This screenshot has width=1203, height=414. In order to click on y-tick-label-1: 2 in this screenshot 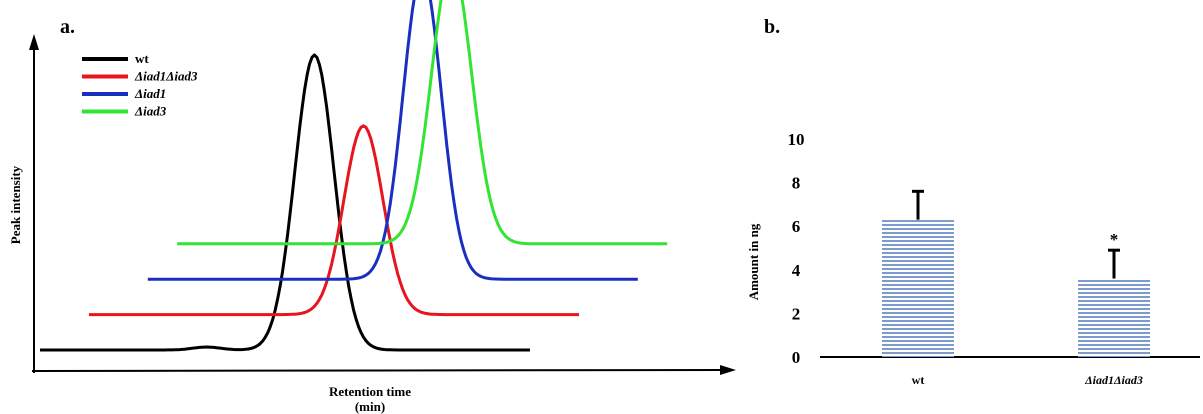, I will do `click(796, 313)`.